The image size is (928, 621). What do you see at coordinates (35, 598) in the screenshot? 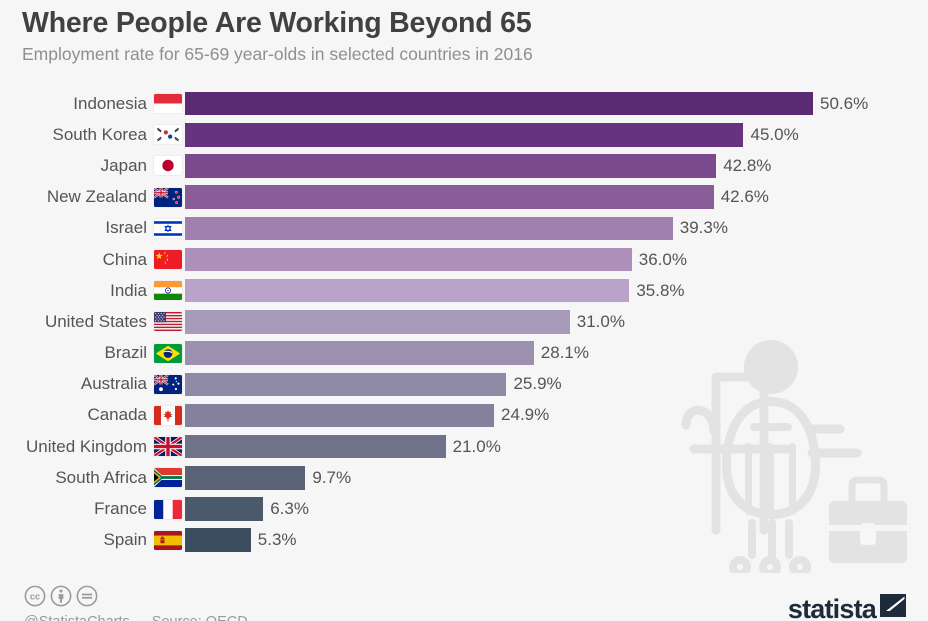
I see `creative-commons-icon: cc` at bounding box center [35, 598].